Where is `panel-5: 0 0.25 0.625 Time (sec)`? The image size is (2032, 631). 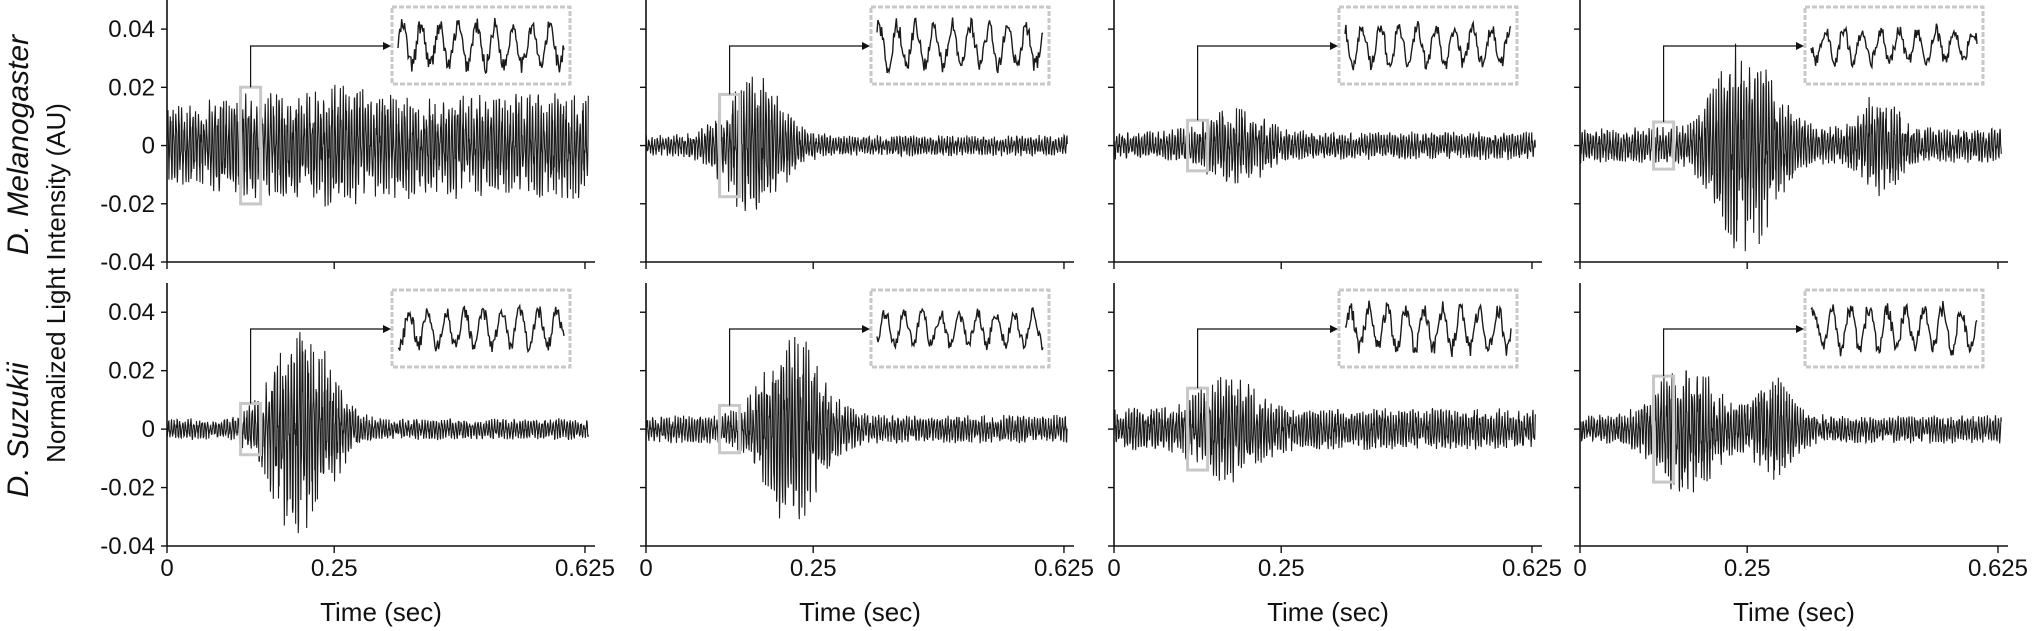 panel-5: 0 0.25 0.625 Time (sec) is located at coordinates (866, 455).